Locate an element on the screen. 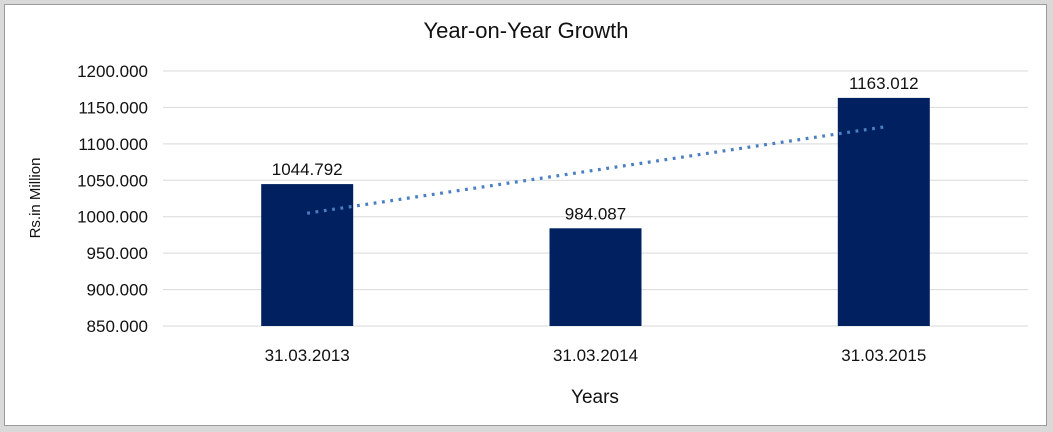  y-tick-label: 1050.000 is located at coordinates (112, 180).